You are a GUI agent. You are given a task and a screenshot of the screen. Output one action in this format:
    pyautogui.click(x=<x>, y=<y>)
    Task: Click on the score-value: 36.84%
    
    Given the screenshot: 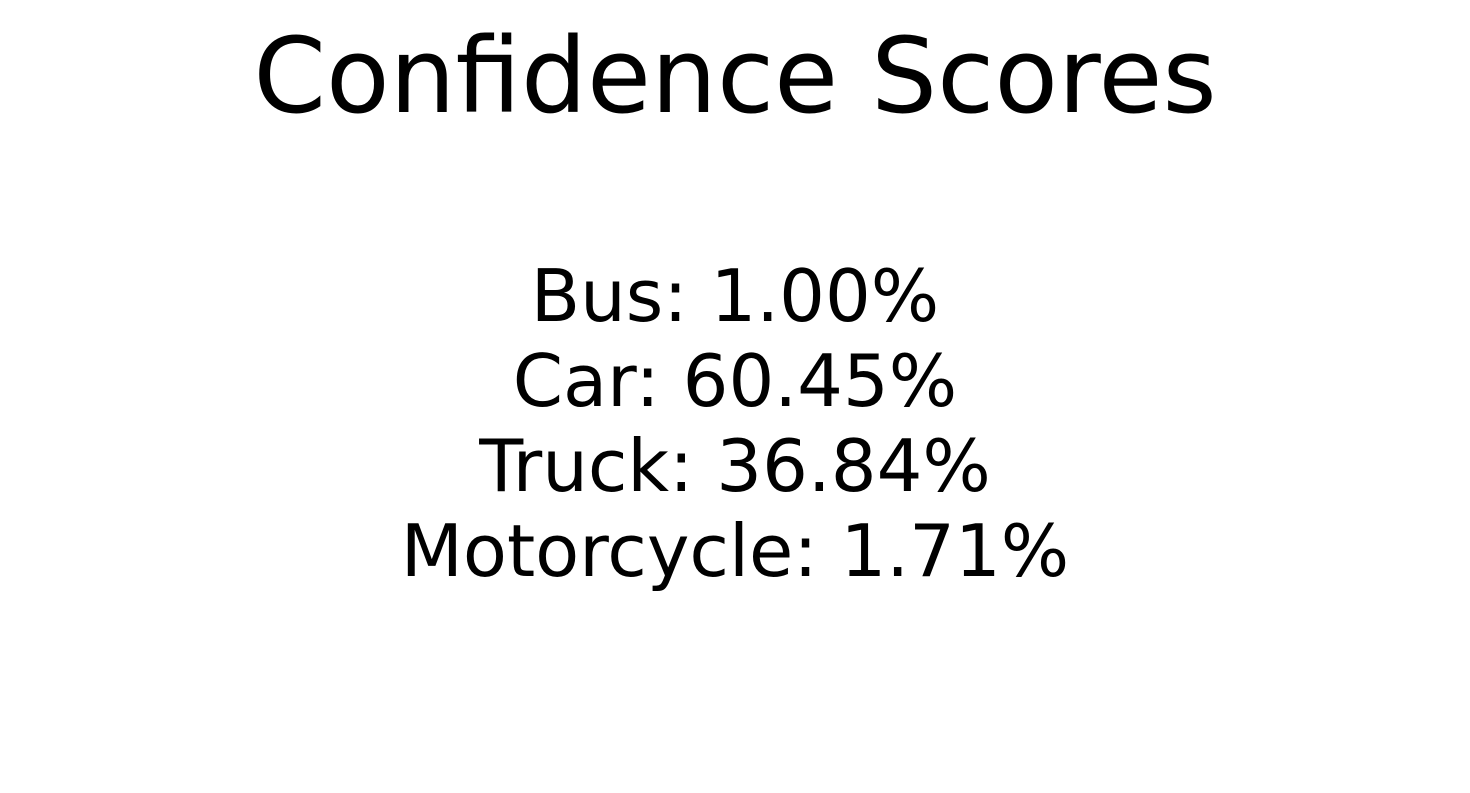 What is the action you would take?
    pyautogui.click(x=853, y=466)
    